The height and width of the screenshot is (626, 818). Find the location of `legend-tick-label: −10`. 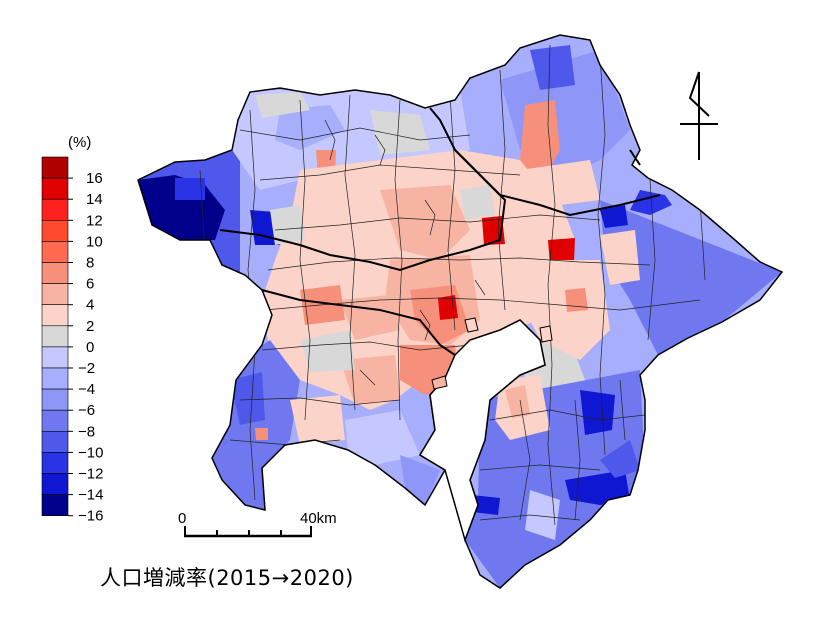

legend-tick-label: −10 is located at coordinates (90, 452).